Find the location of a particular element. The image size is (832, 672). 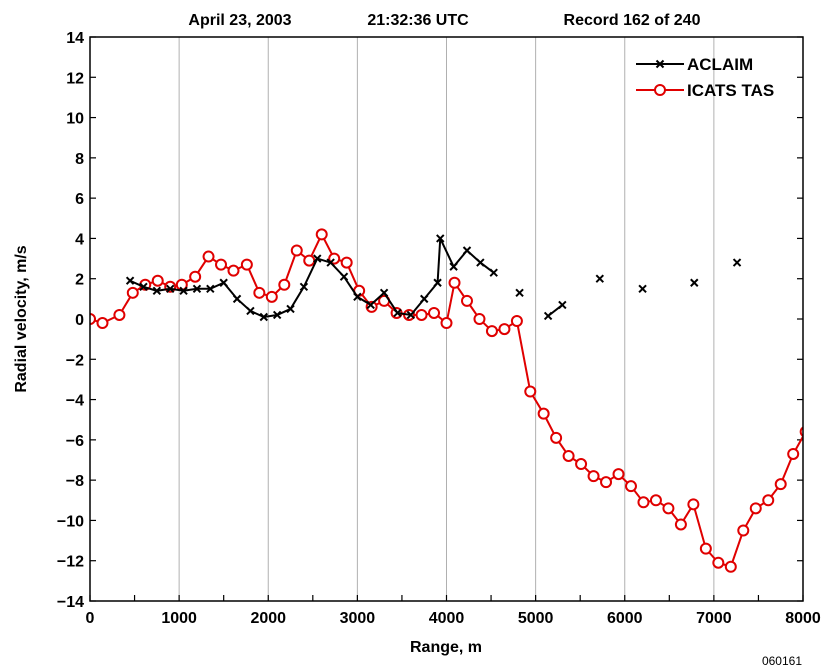

y-tick-label: −8 is located at coordinates (75, 481).